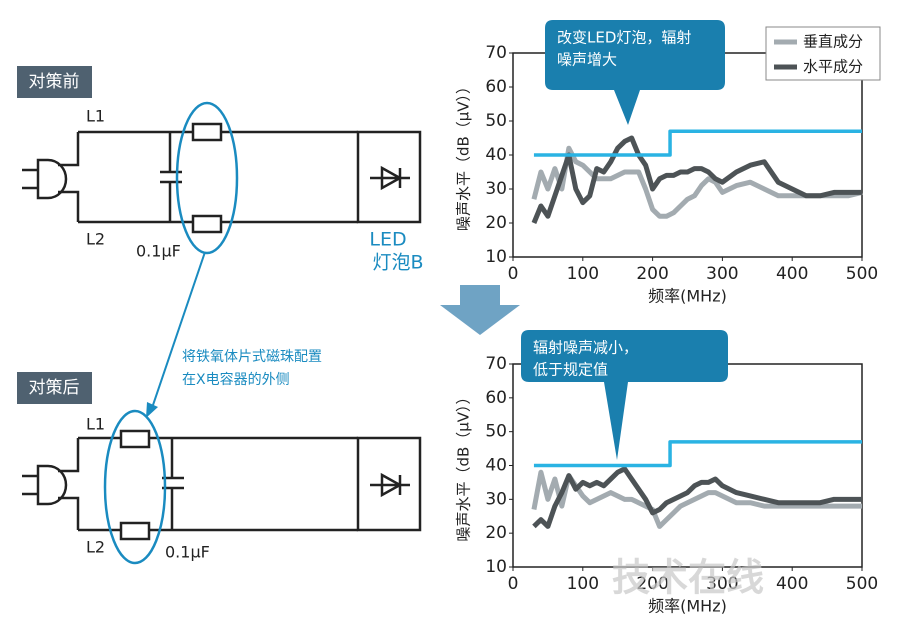 This screenshot has height=635, width=907. What do you see at coordinates (480, 310) in the screenshot?
I see `down-arrow` at bounding box center [480, 310].